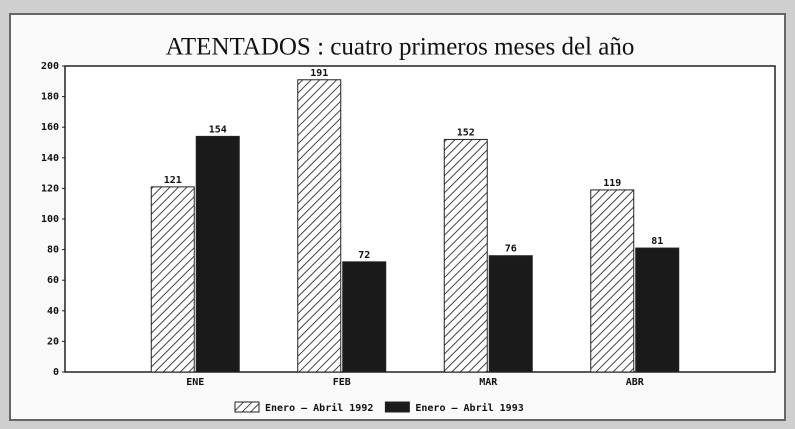  What do you see at coordinates (50, 127) in the screenshot?
I see `y-tick-label: 160` at bounding box center [50, 127].